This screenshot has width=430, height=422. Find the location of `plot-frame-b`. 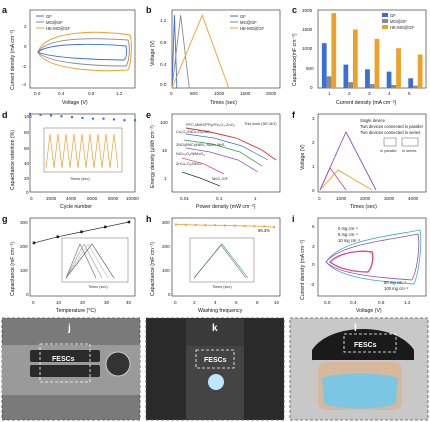

plot-frame-b is located at coordinates (226, 49).